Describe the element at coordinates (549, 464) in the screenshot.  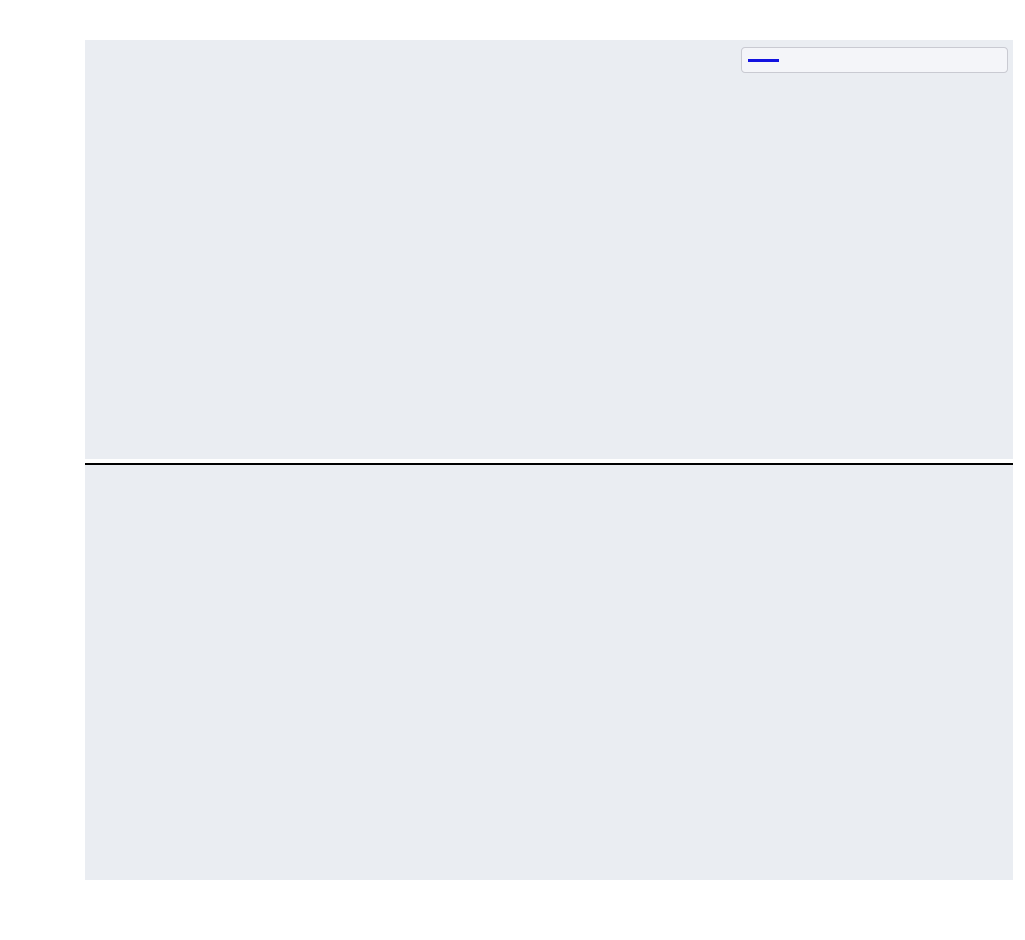
I see `zero-line` at that location.